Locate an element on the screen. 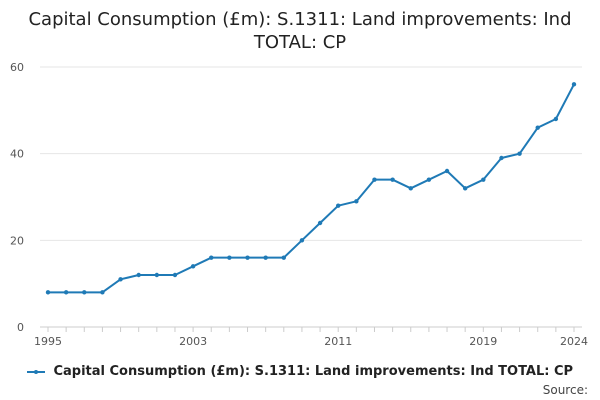  y-tick-label: 40 is located at coordinates (17, 154).